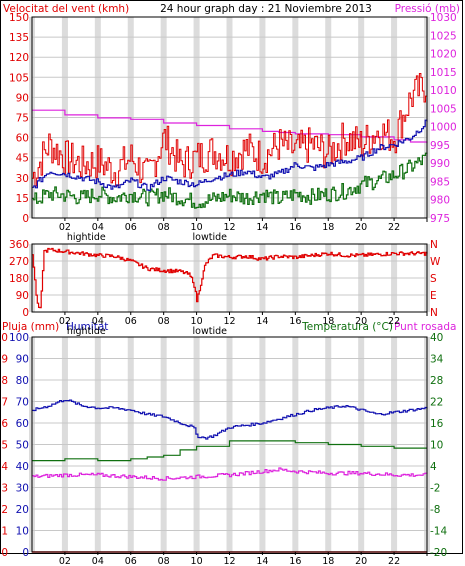  Describe the element at coordinates (22, 532) in the screenshot. I see `humidity-tick-label: 10` at that location.